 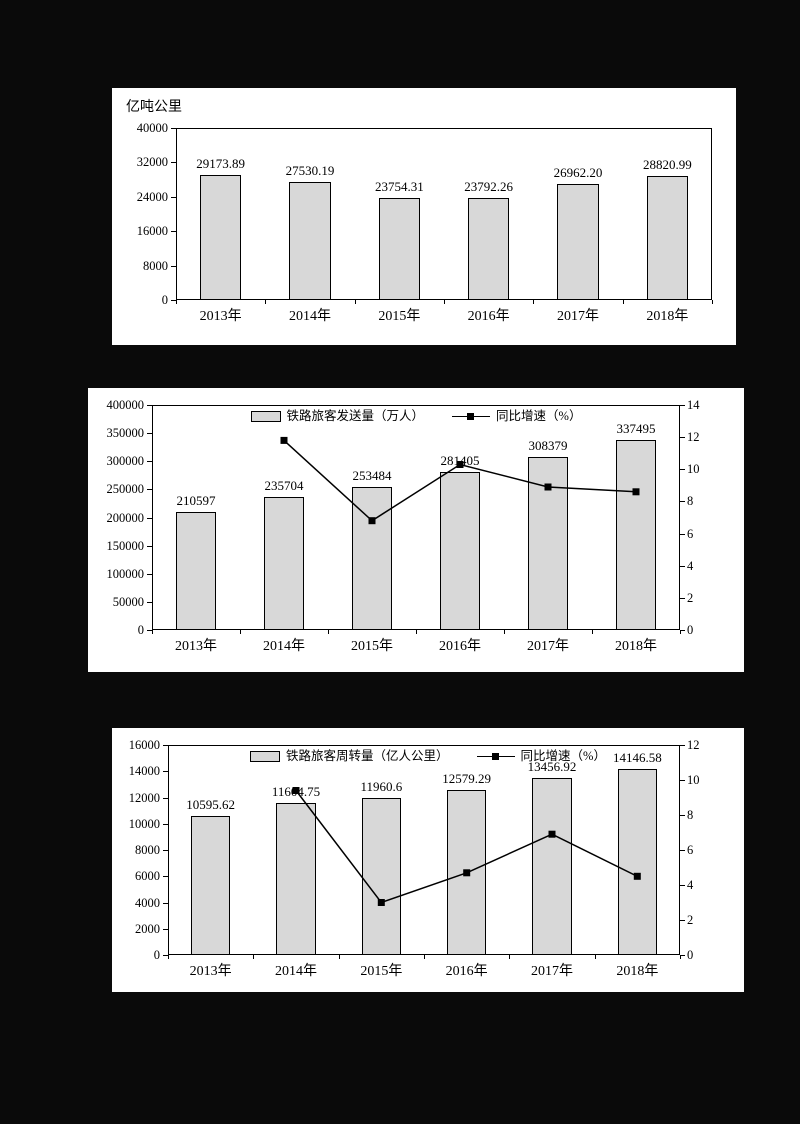 What do you see at coordinates (147, 876) in the screenshot?
I see `y-axis-tick-label: 6000` at bounding box center [147, 876].